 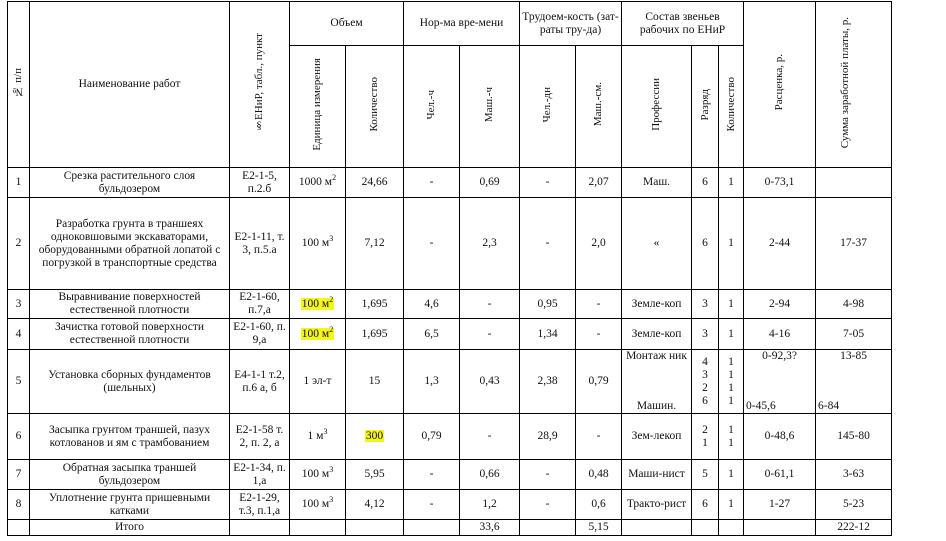 What do you see at coordinates (705, 436) in the screenshot?
I see `row-rank: 2 1` at bounding box center [705, 436].